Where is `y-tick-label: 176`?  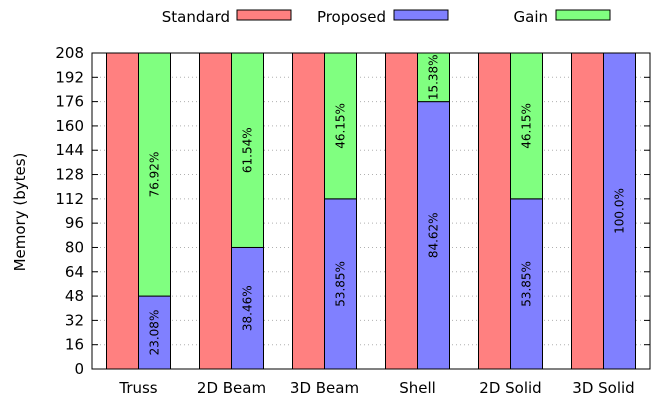 y-tick-label: 176 is located at coordinates (69, 102).